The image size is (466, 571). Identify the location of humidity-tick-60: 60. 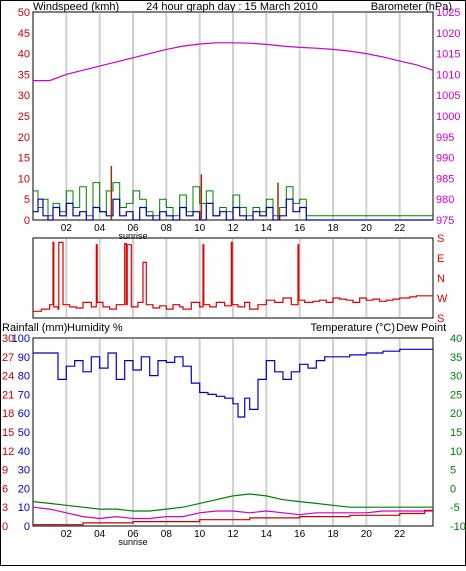
(24, 414).